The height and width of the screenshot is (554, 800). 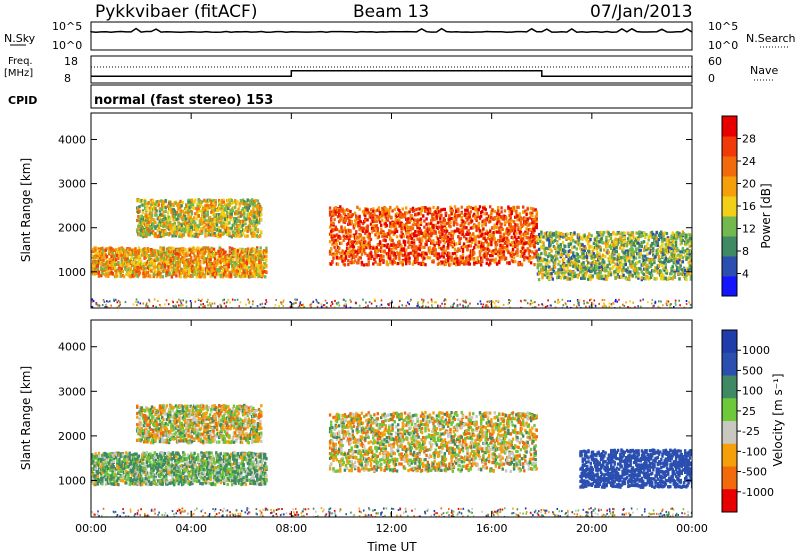 I want to click on nsky-tick-bottom: 10^0, so click(x=67, y=45).